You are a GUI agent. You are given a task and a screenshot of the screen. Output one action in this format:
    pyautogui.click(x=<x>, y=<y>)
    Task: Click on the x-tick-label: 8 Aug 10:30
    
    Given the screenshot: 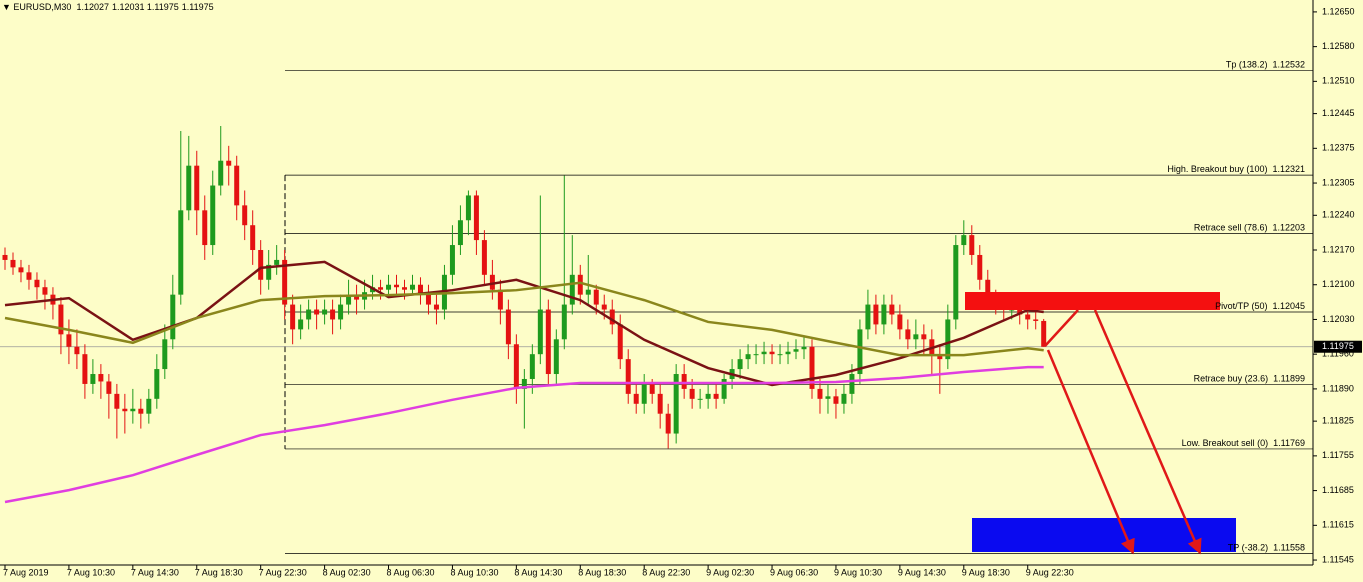 What is the action you would take?
    pyautogui.click(x=474, y=572)
    